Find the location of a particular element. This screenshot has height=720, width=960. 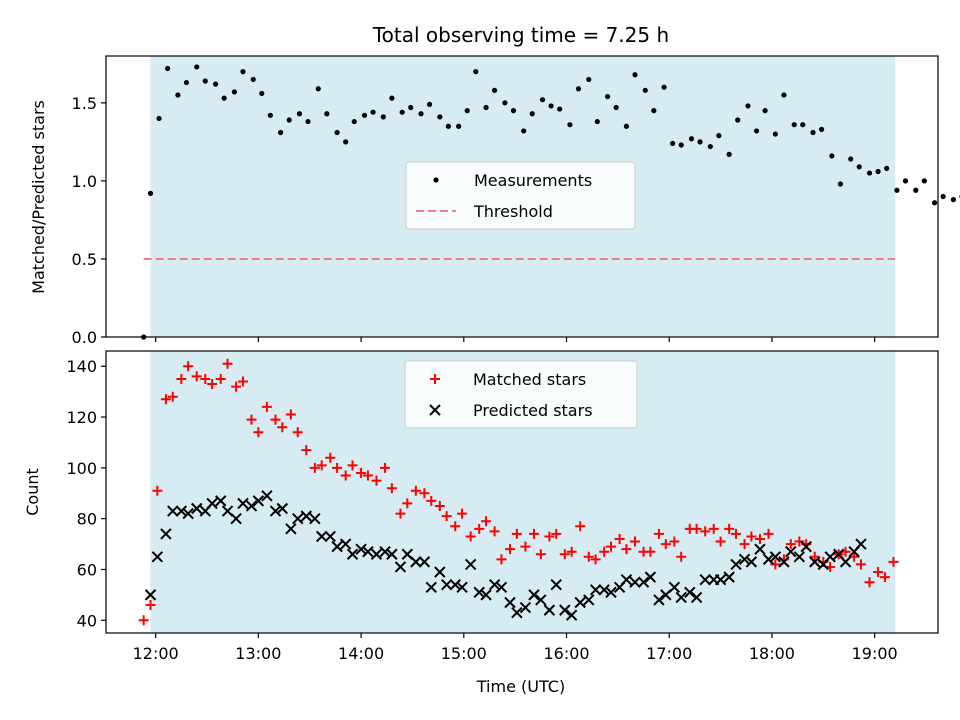

top-y-axis-label: Matched/Predicted stars is located at coordinates (38, 197).